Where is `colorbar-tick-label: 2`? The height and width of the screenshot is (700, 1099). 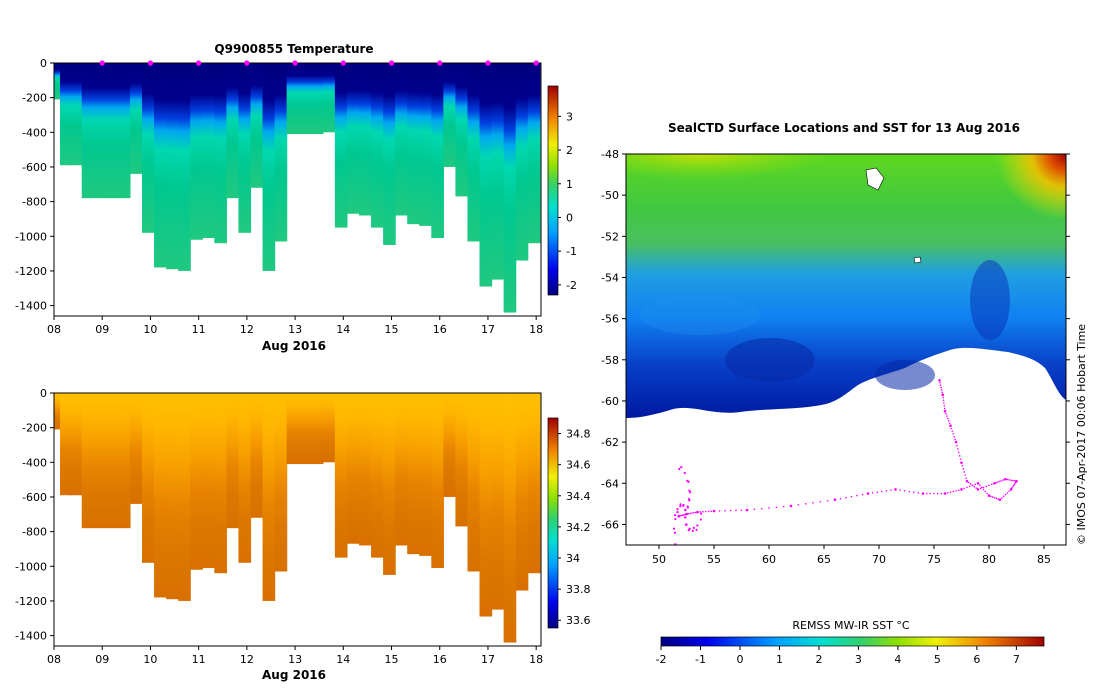
colorbar-tick-label: 2 is located at coordinates (569, 150).